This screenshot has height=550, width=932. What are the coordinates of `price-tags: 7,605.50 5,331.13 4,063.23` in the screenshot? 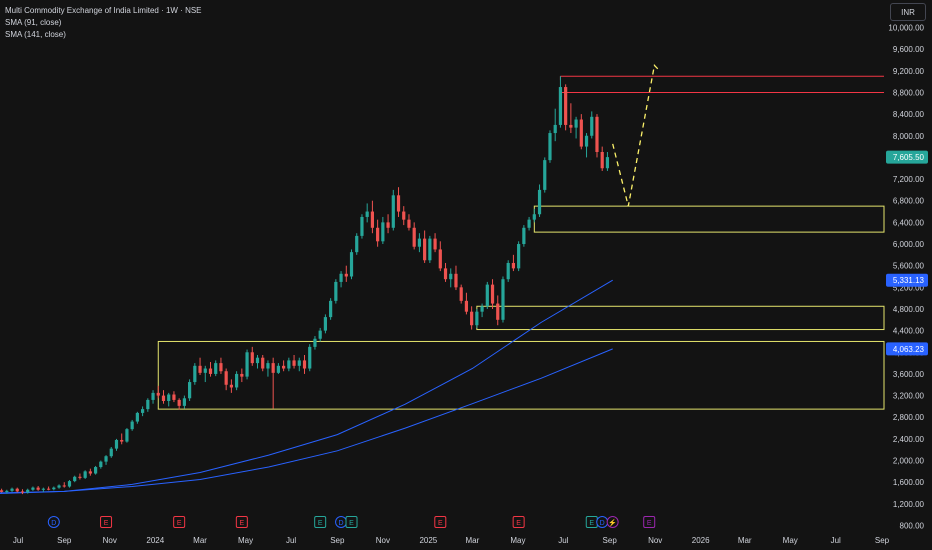 It's located at (907, 253).